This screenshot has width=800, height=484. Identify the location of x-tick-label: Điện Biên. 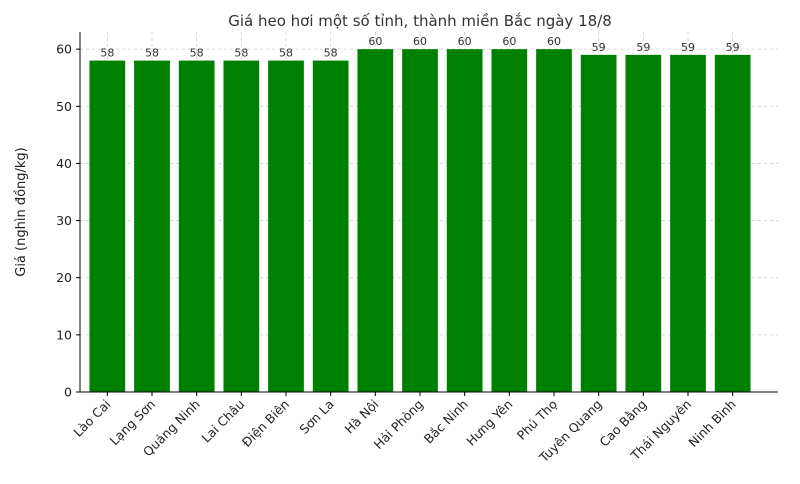
(265, 423).